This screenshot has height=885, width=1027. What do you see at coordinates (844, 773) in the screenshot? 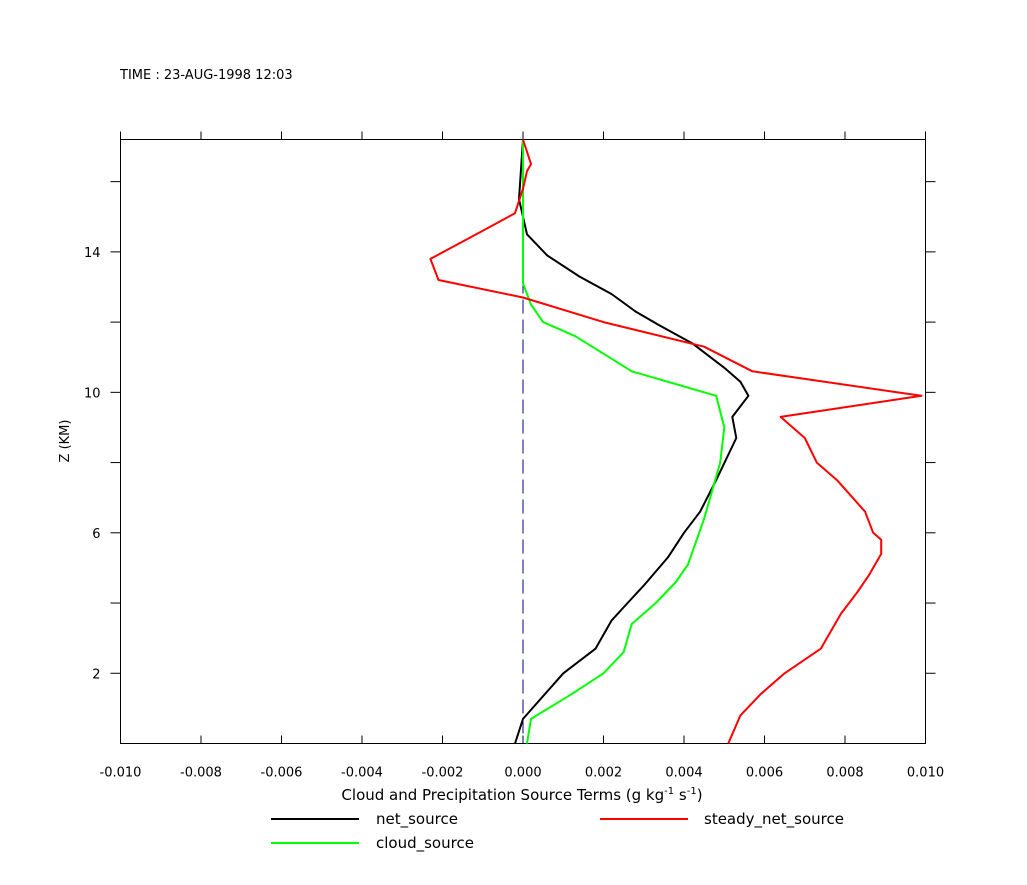
I see `x-tick-label: 0.008` at bounding box center [844, 773].